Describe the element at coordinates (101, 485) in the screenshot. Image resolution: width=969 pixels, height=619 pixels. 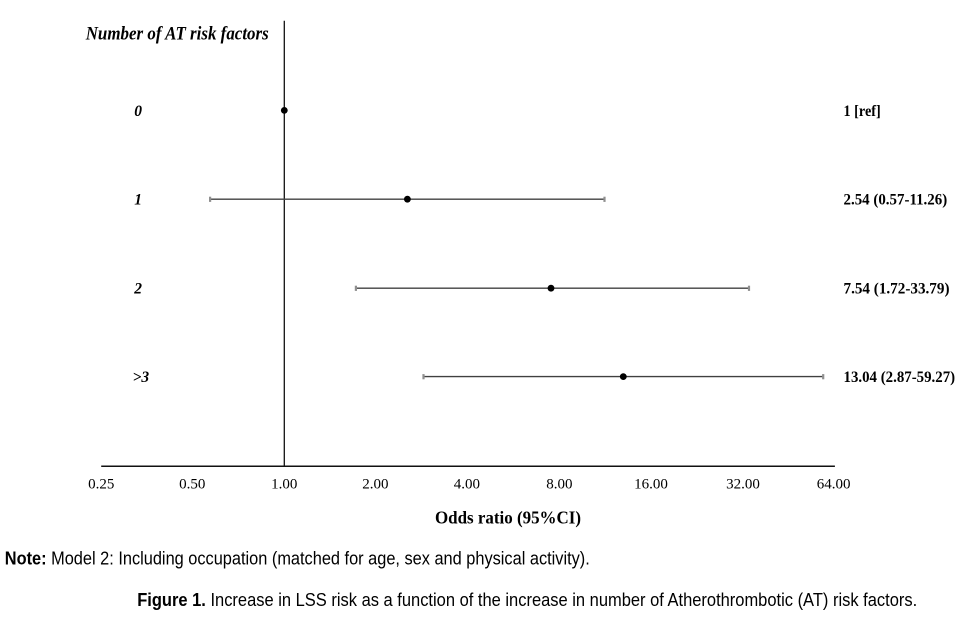
I see `svg-text: 0.25` at that location.